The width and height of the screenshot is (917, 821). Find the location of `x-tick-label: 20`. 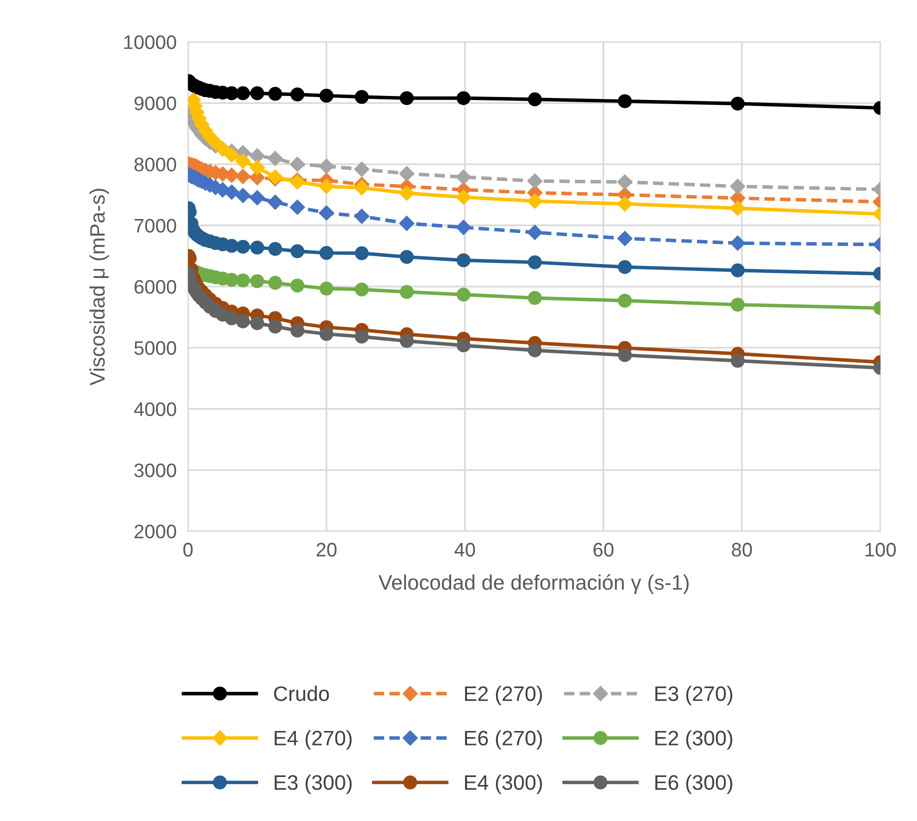

x-tick-label: 20 is located at coordinates (326, 549).